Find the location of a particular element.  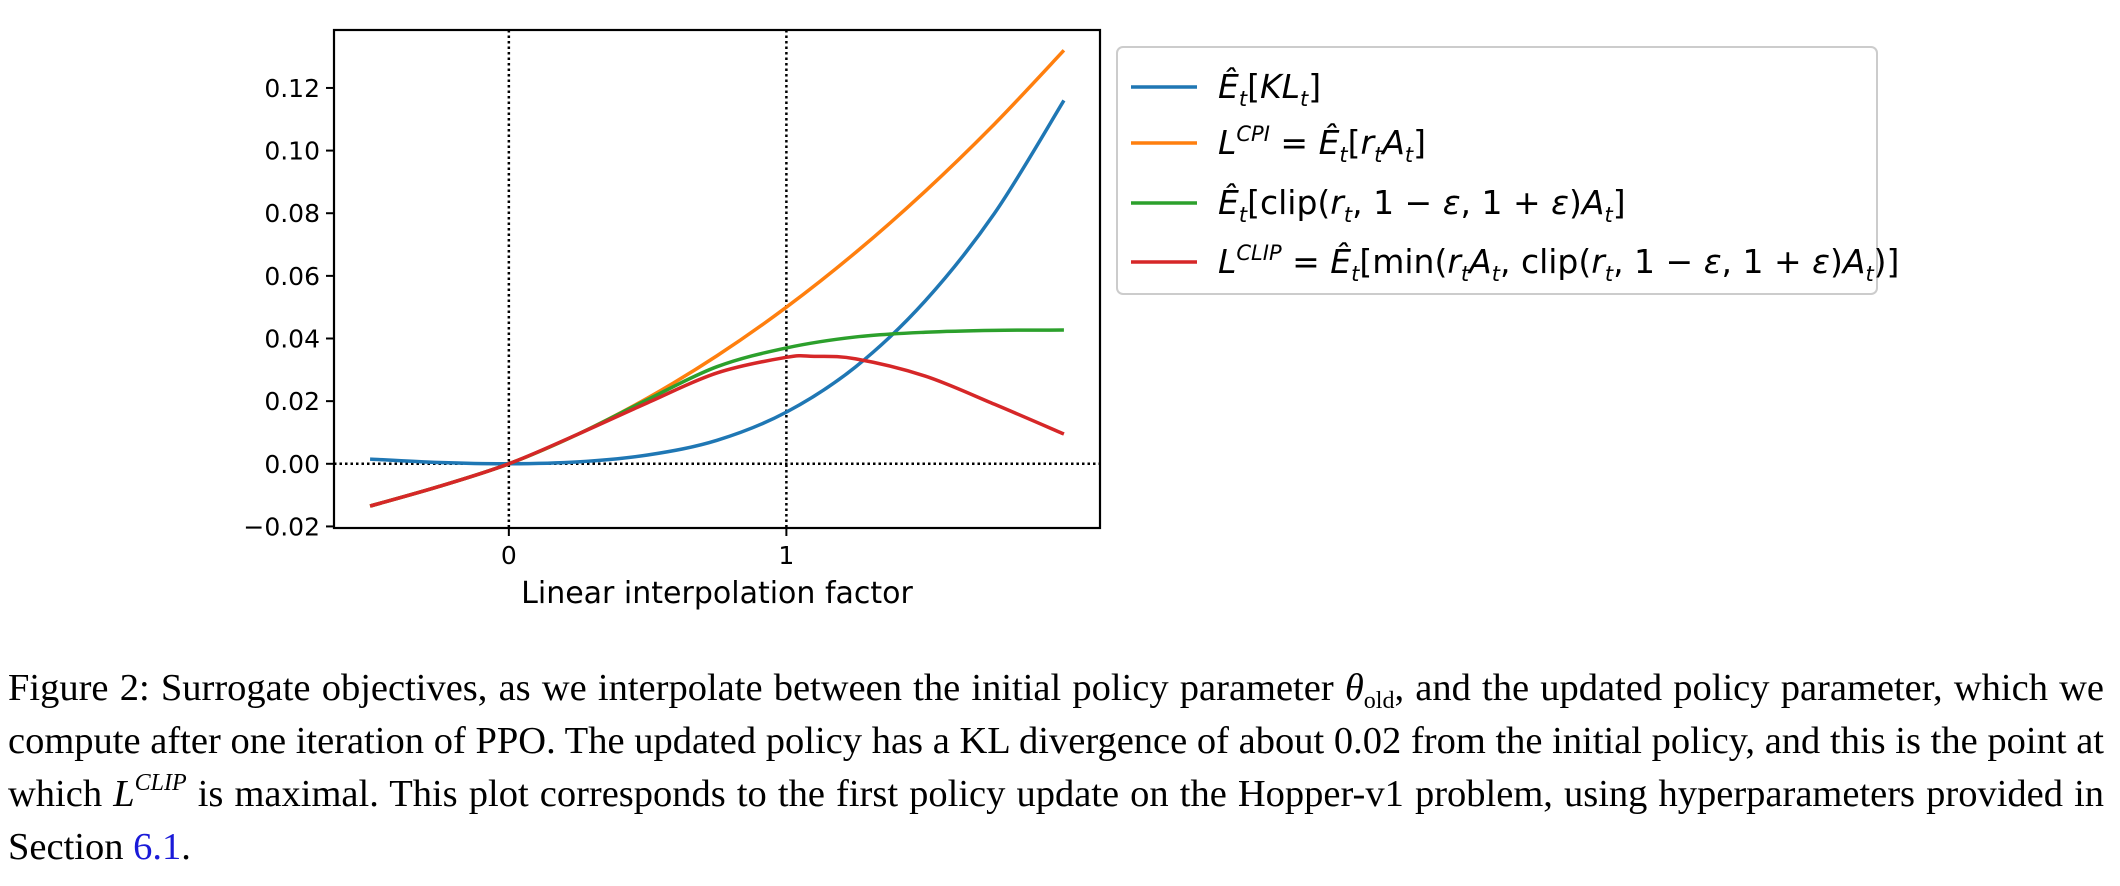

caption-lclip-l: L is located at coordinates (124, 794).